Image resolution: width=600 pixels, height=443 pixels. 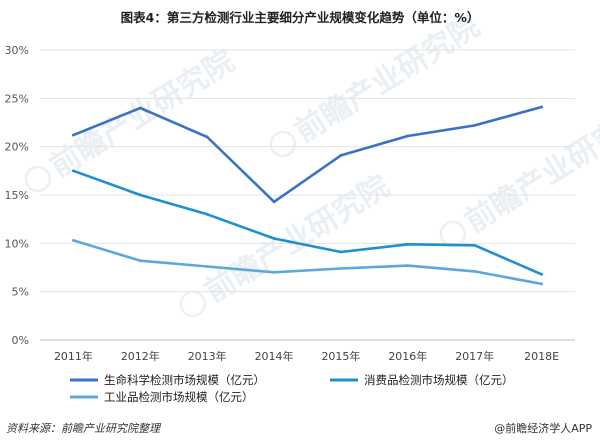 I want to click on legend-item-0: 生命科学检测市场规模（亿元）, so click(x=167, y=380).